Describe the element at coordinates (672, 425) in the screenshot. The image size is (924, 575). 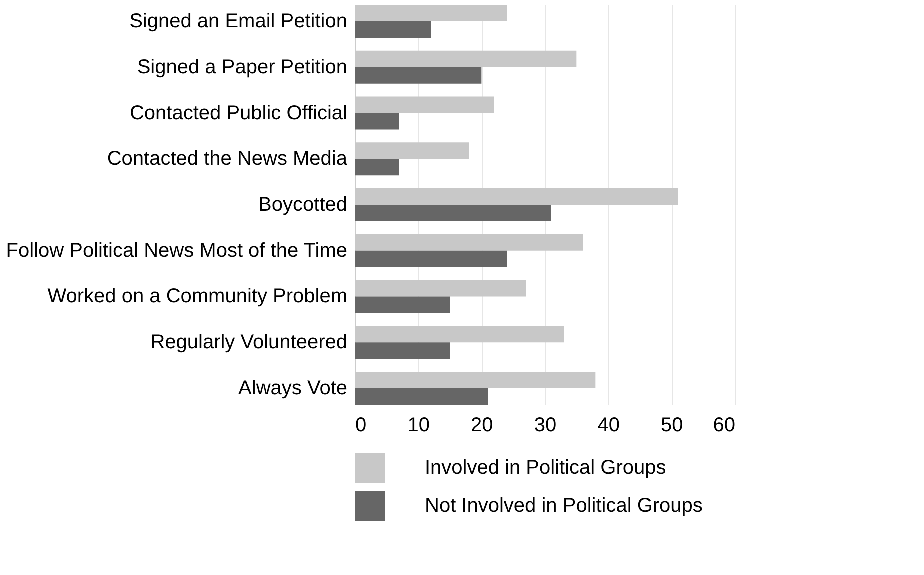
I see `x-tick-label: 50` at that location.